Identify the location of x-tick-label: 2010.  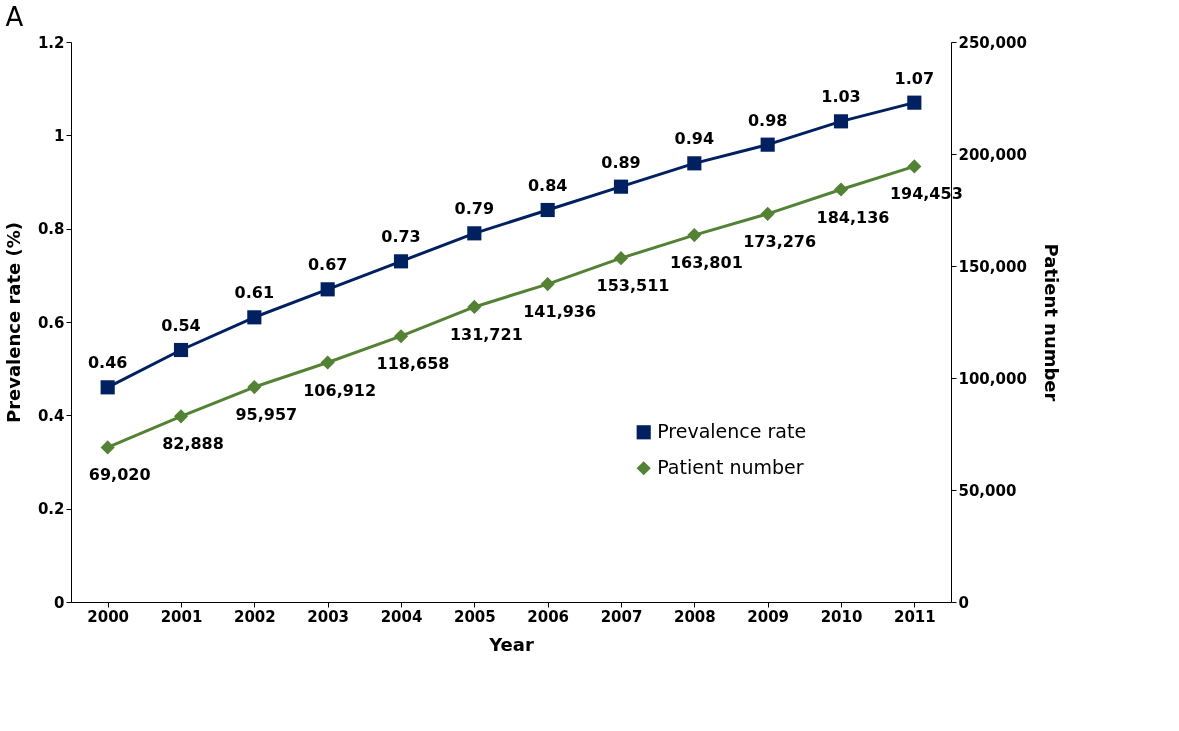
(841, 616).